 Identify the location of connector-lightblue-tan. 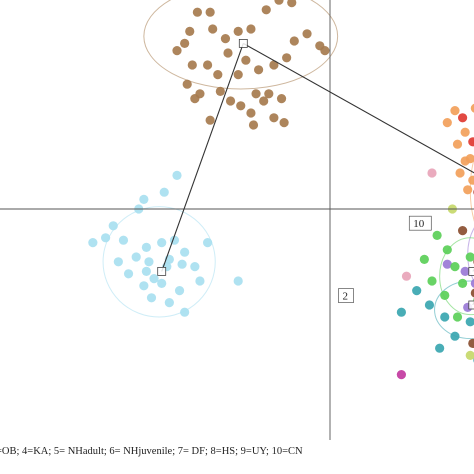
(202, 157).